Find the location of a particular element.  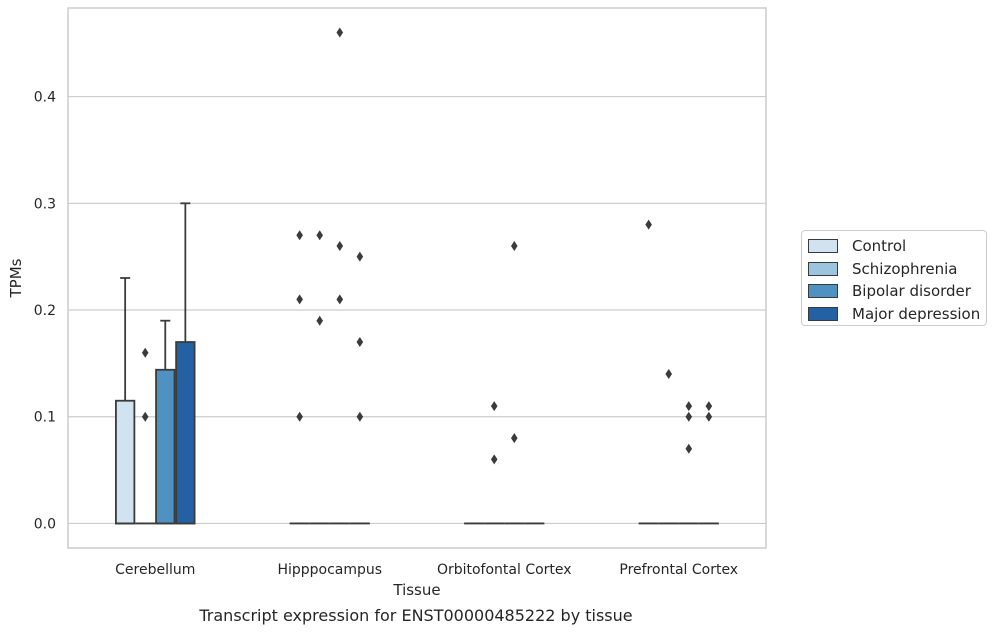

y-tick-label: 0.2 is located at coordinates (45, 311).